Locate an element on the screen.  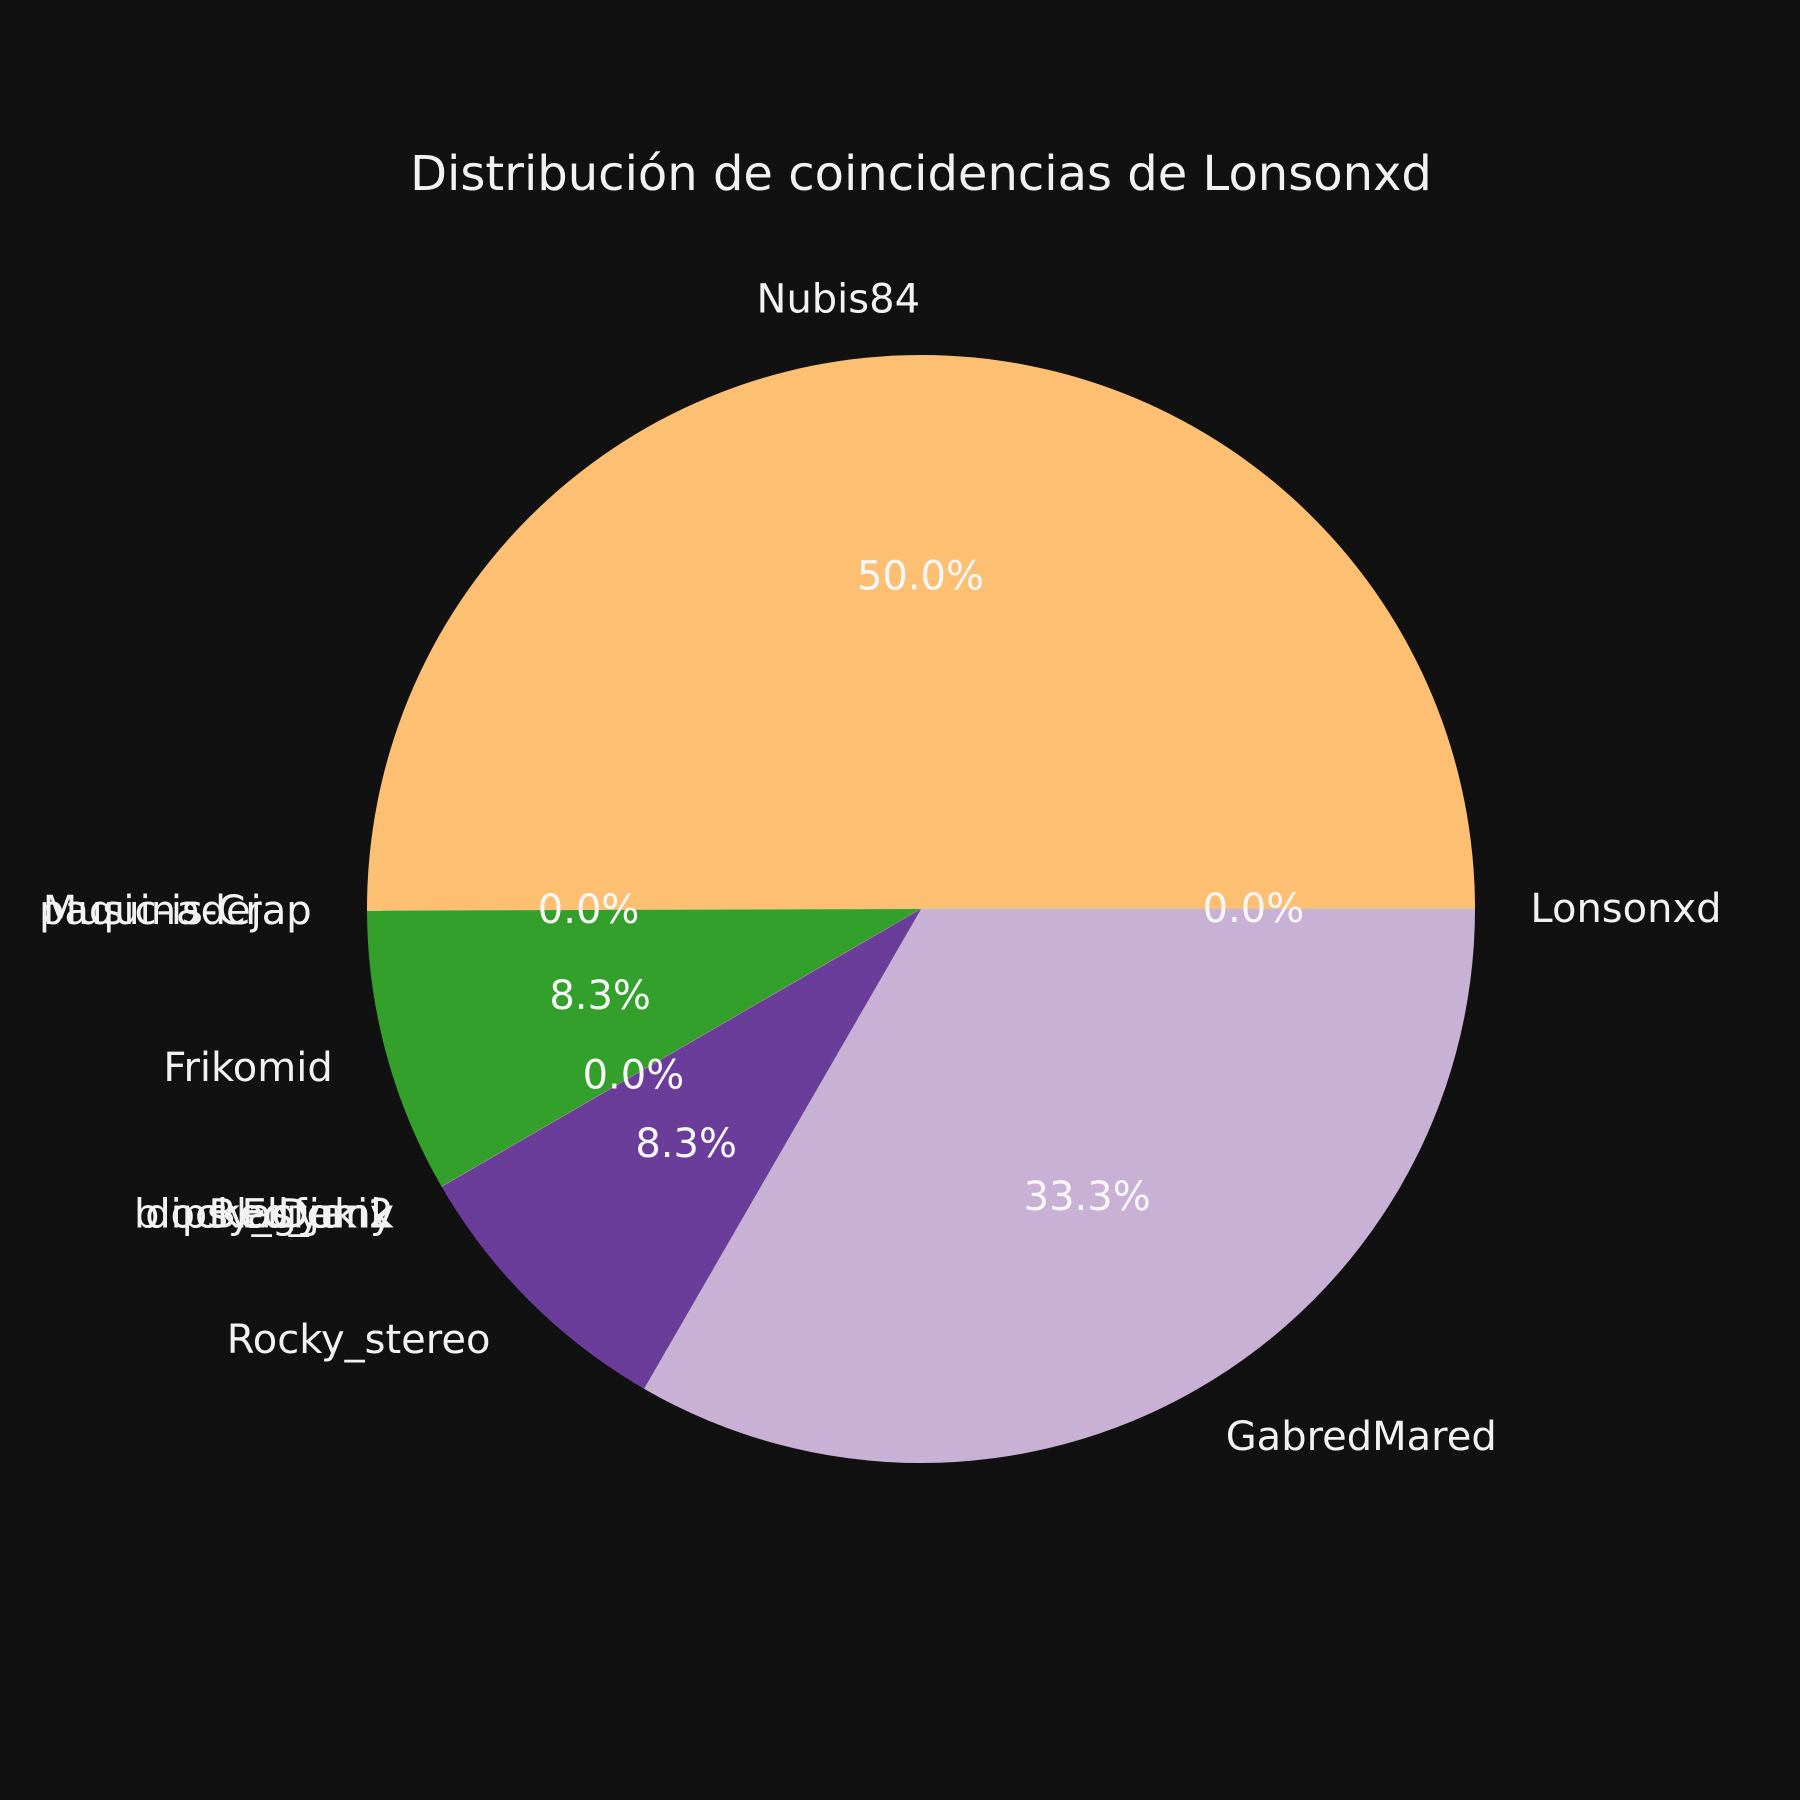
slice-label-dipsy-gyank: dipsy_gyank is located at coordinates (269, 1215).